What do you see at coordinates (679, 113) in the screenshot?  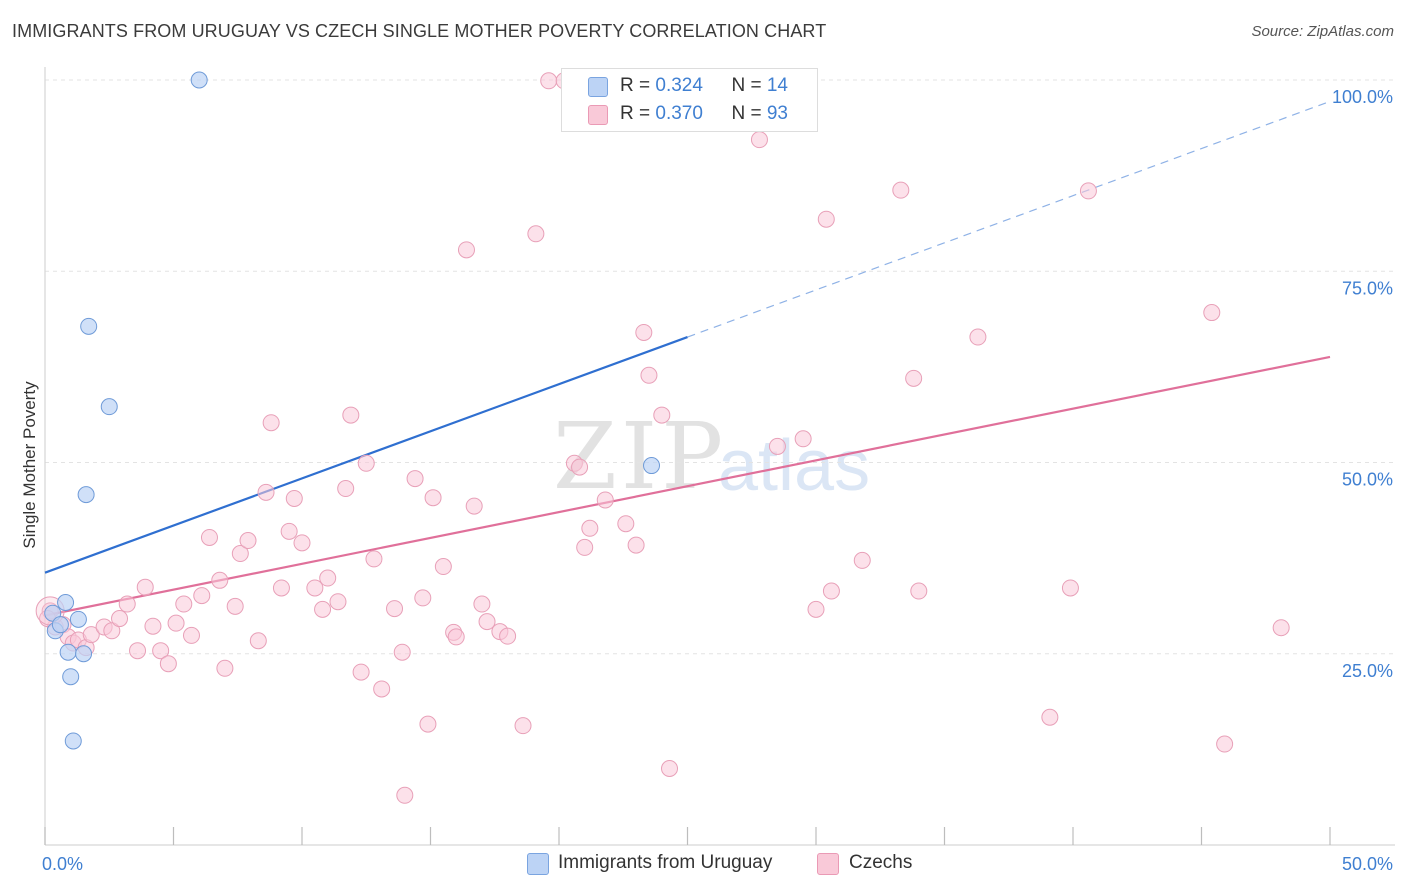 I see `r-value-czechs: 0.370` at bounding box center [679, 113].